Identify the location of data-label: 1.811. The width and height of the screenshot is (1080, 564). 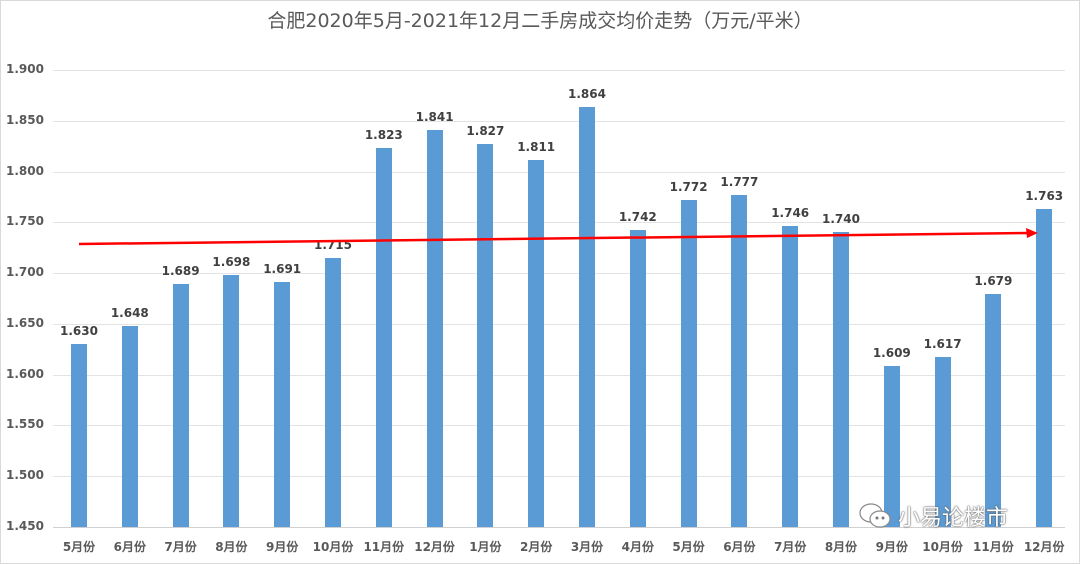
(536, 147).